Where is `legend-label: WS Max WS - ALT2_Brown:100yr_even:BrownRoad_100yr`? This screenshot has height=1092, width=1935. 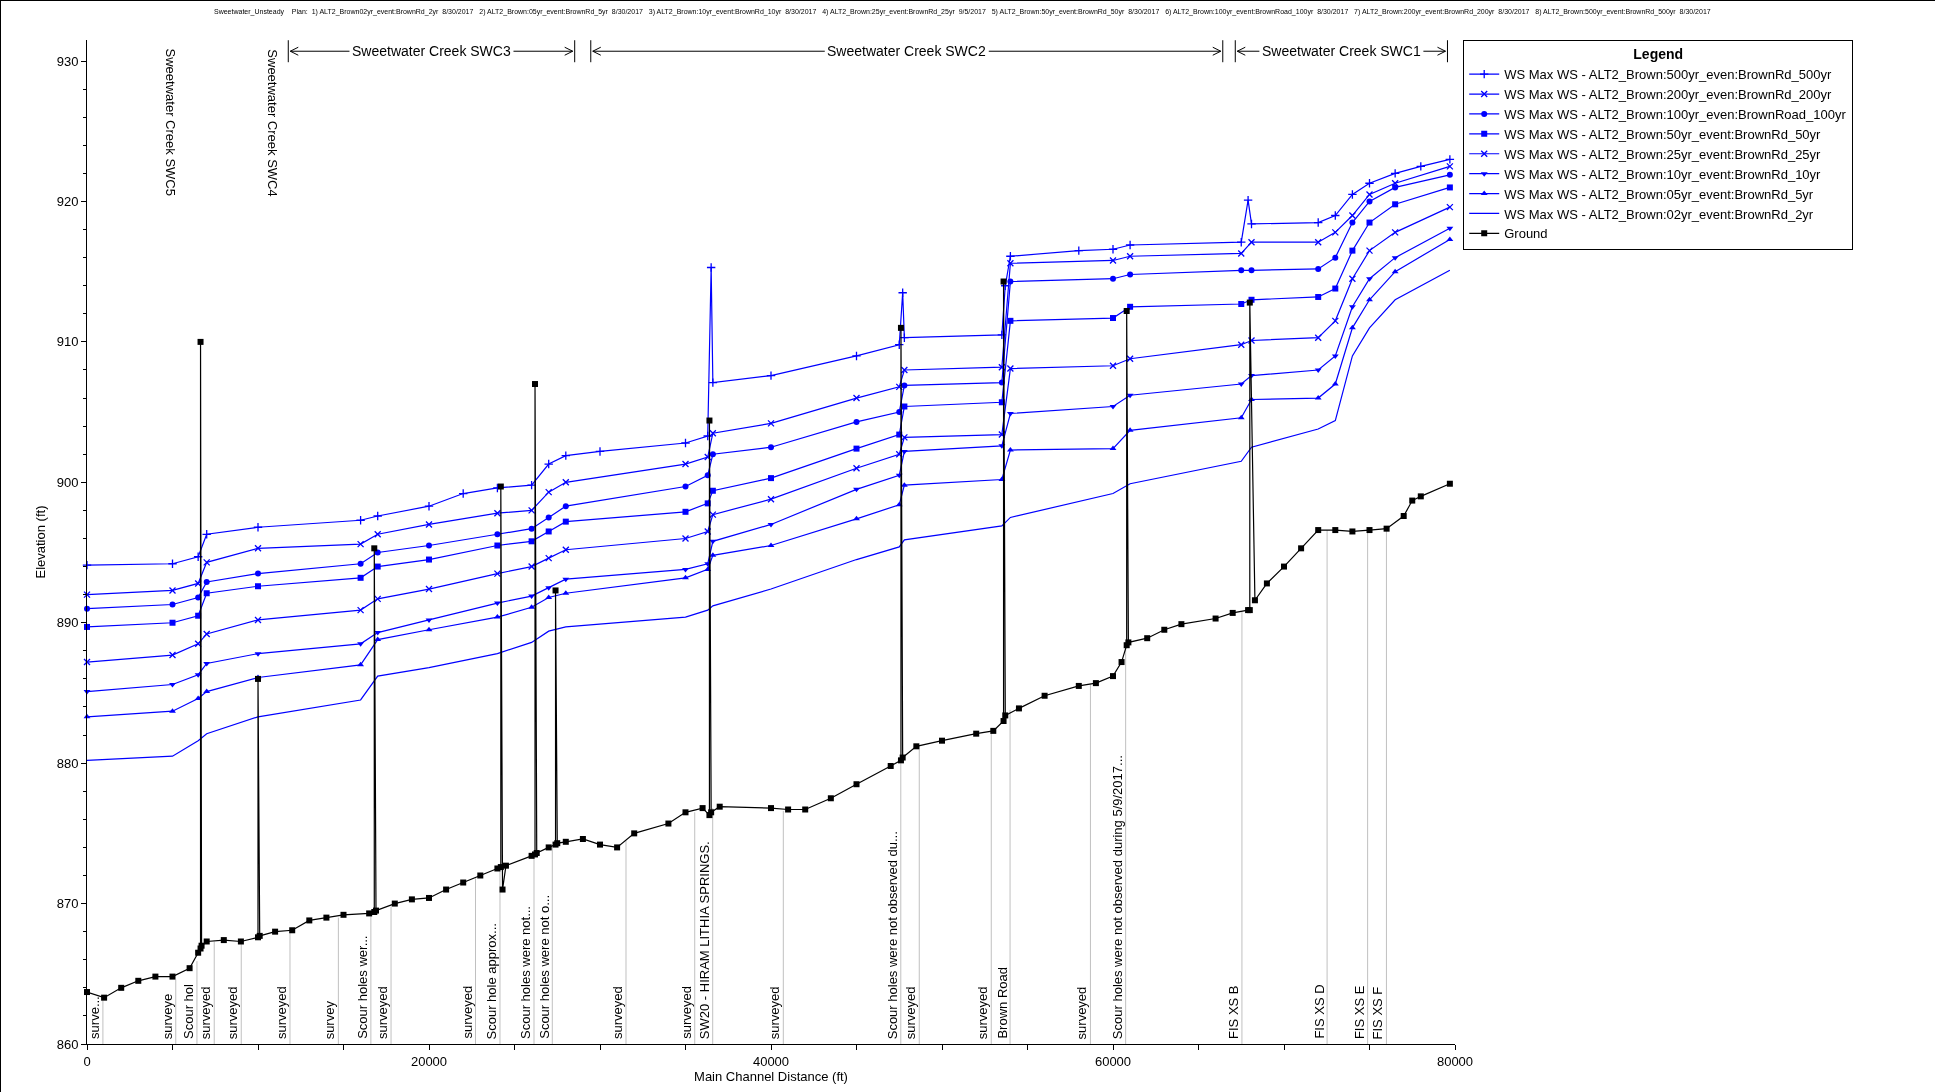 legend-label: WS Max WS - ALT2_Brown:100yr_even:BrownRoad_100yr is located at coordinates (1675, 115).